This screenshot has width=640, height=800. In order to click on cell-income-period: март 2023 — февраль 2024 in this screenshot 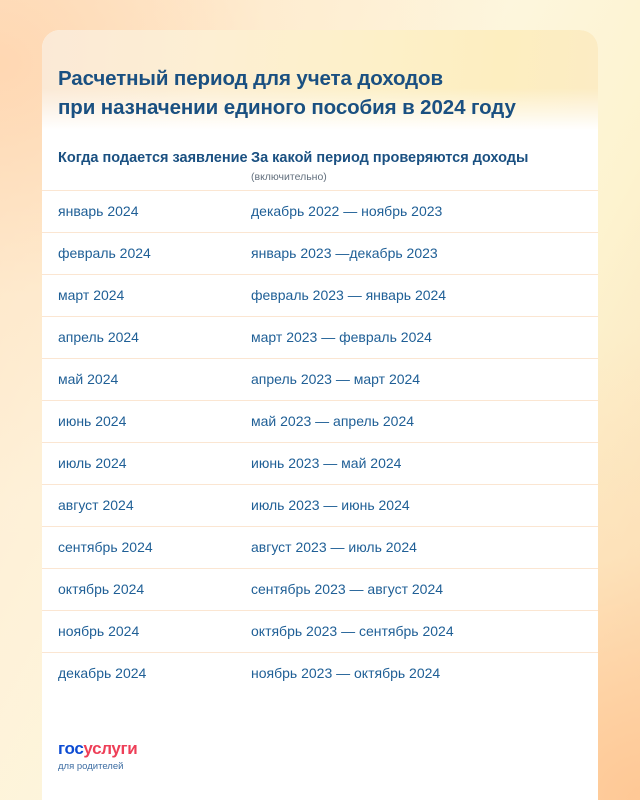, I will do `click(341, 337)`.